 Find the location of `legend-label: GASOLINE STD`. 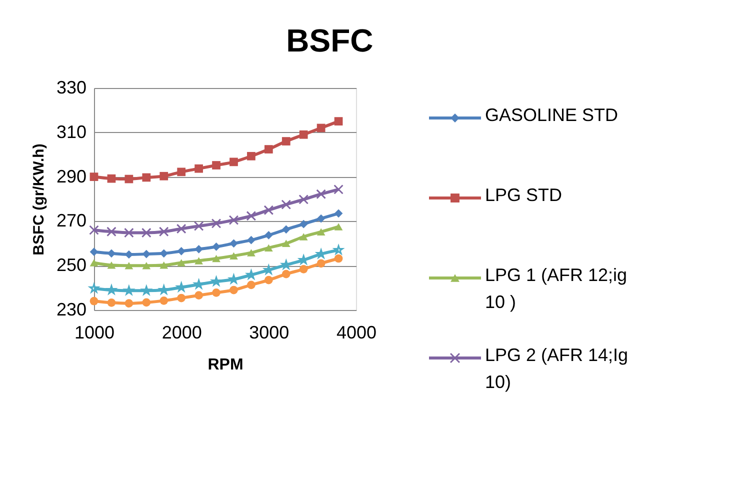

legend-label: GASOLINE STD is located at coordinates (551, 115).